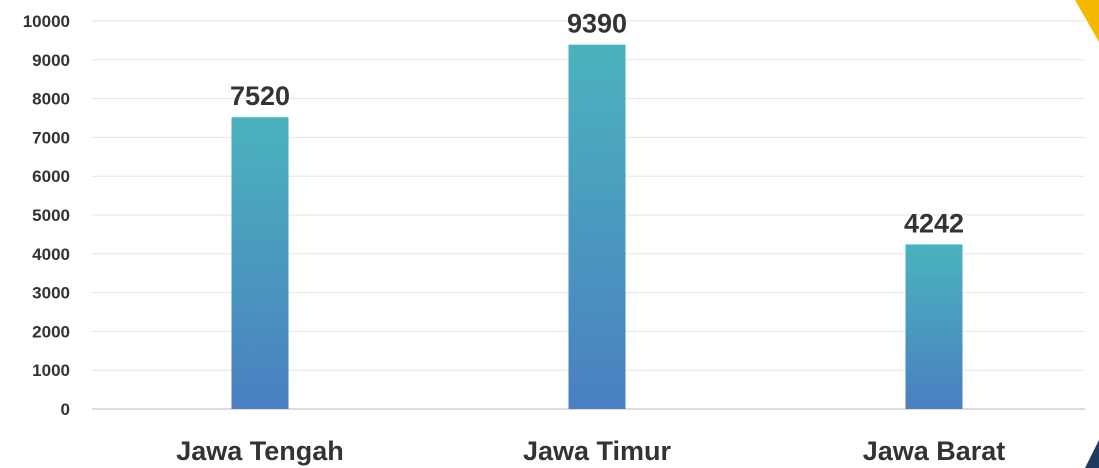 The width and height of the screenshot is (1099, 468). I want to click on y-tick-label: 7000, so click(51, 137).